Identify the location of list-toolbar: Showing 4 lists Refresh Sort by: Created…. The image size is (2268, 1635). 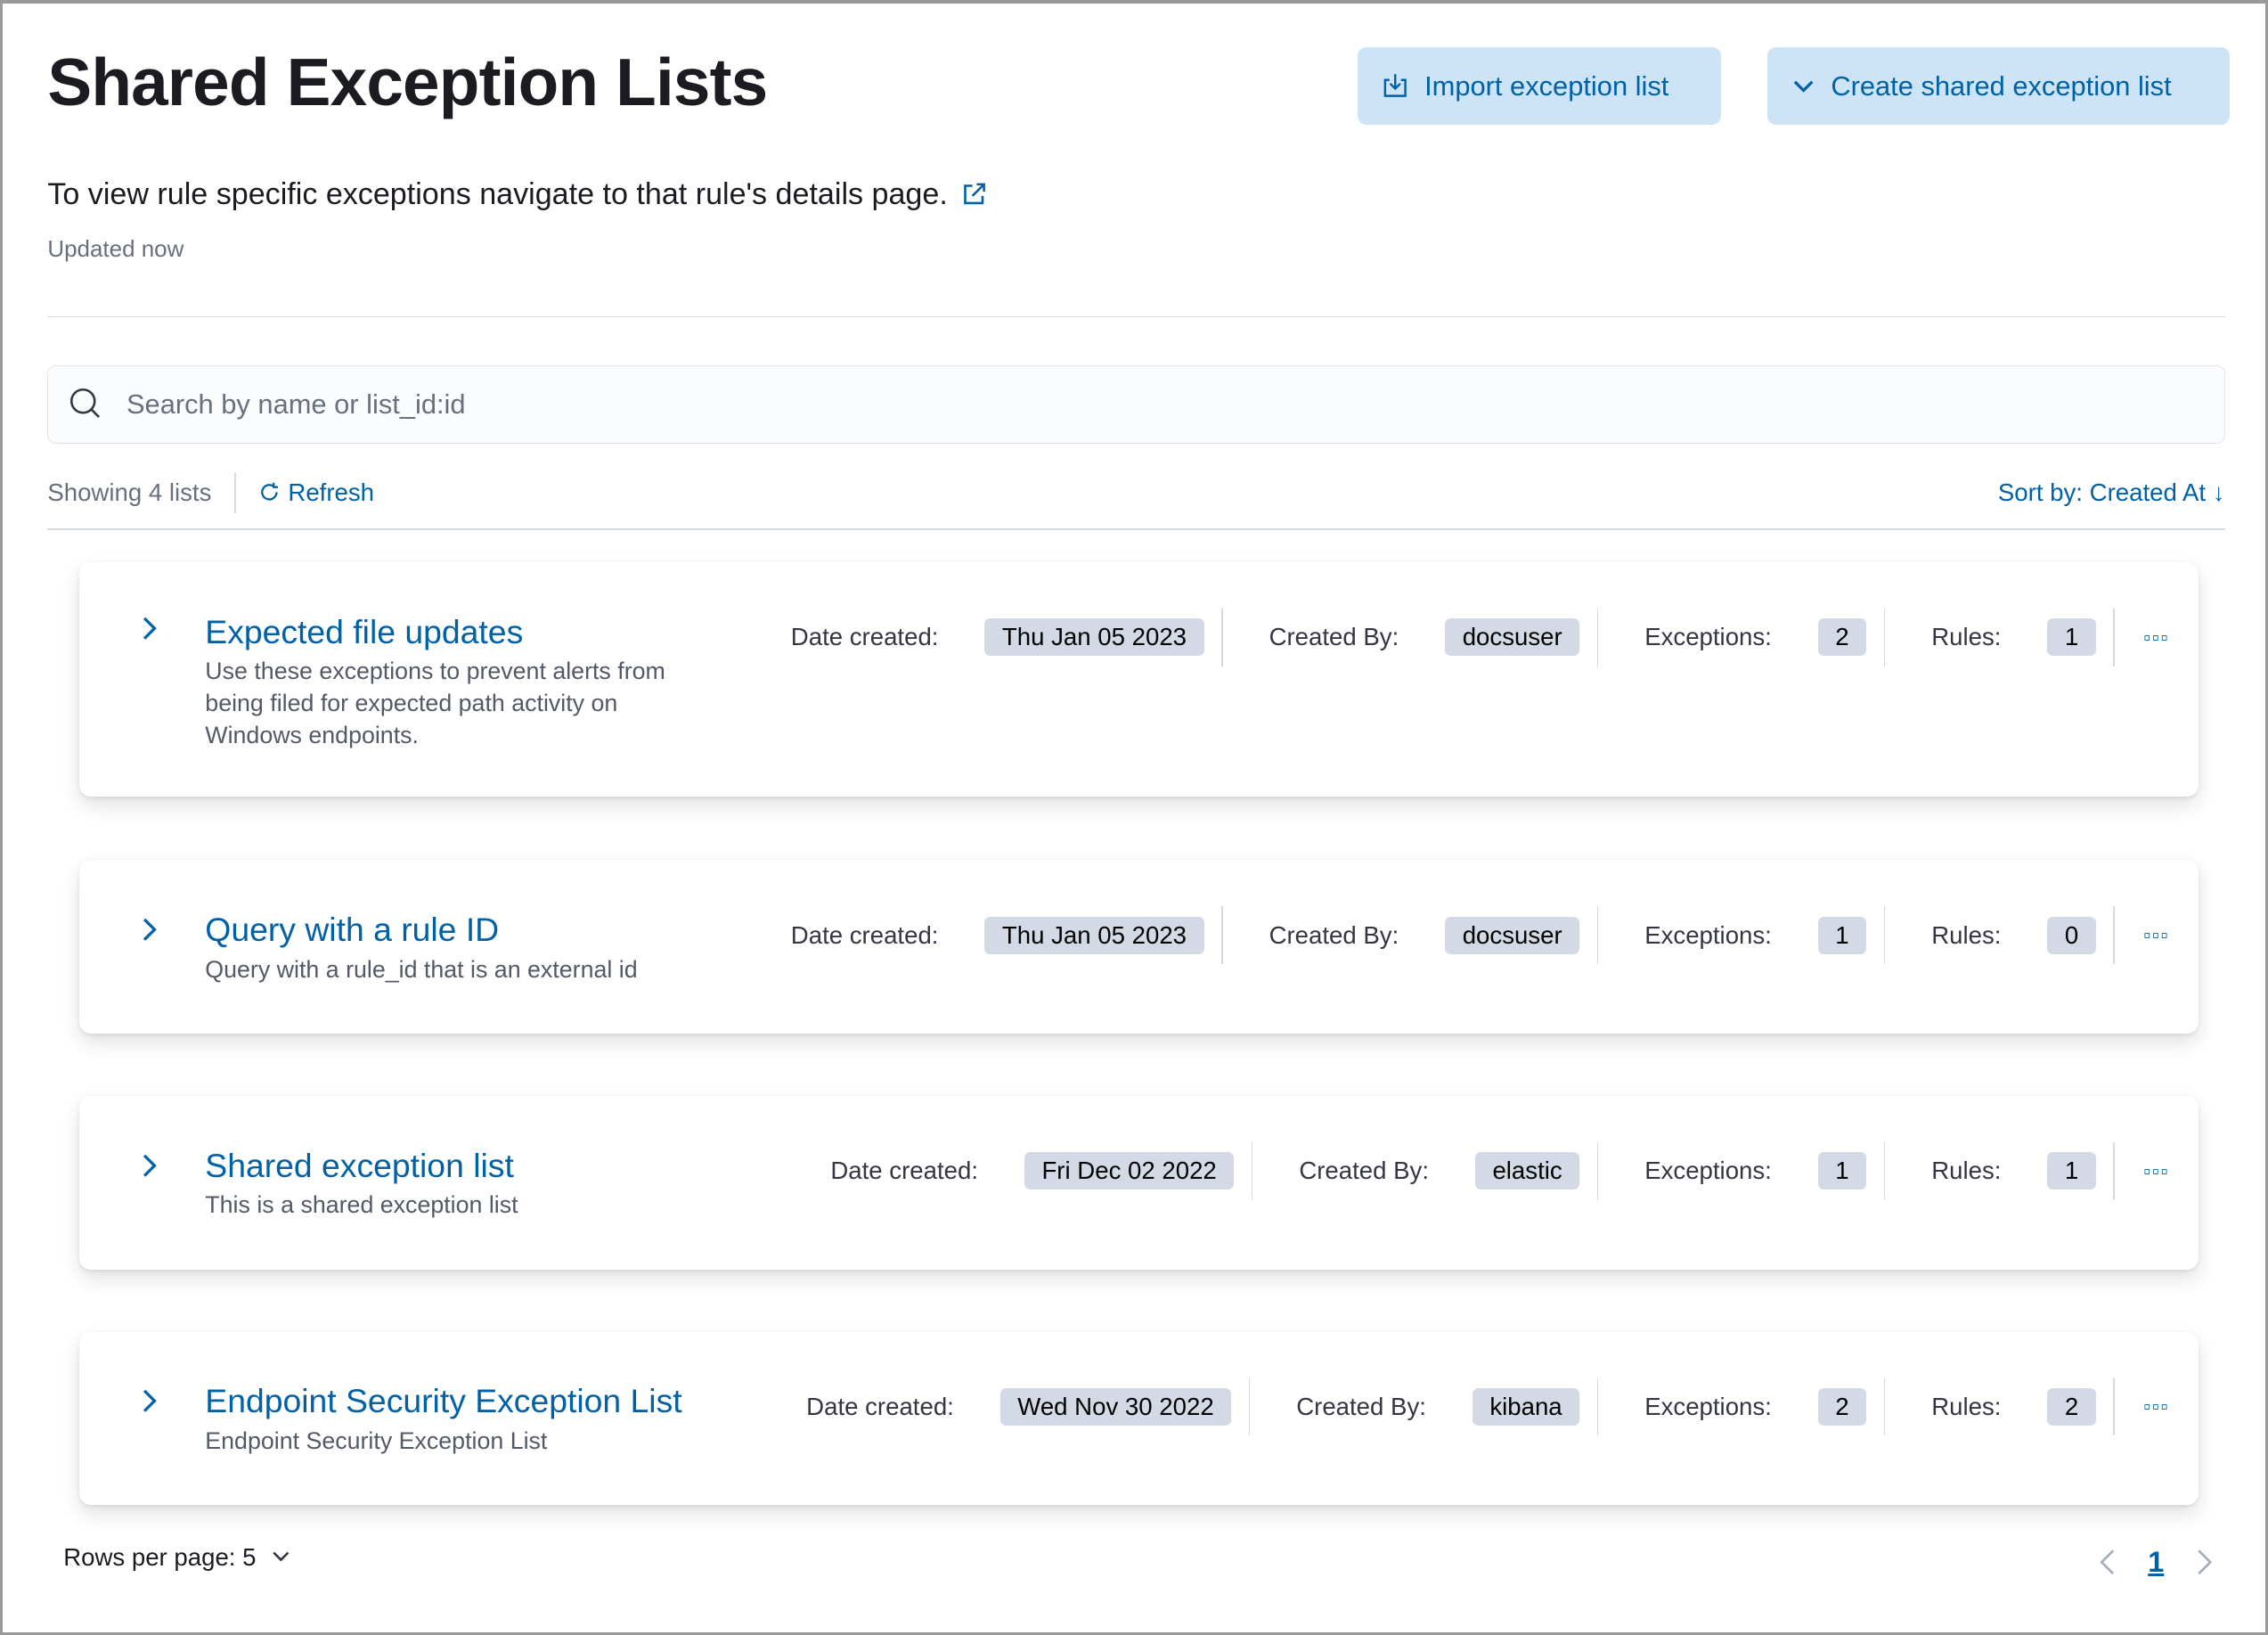
(1136, 493).